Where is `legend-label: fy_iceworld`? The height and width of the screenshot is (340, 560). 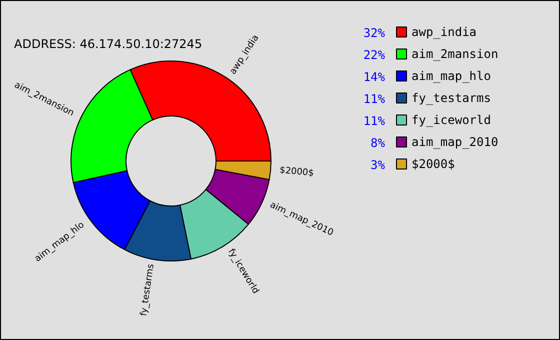
legend-label: fy_iceworld is located at coordinates (451, 120).